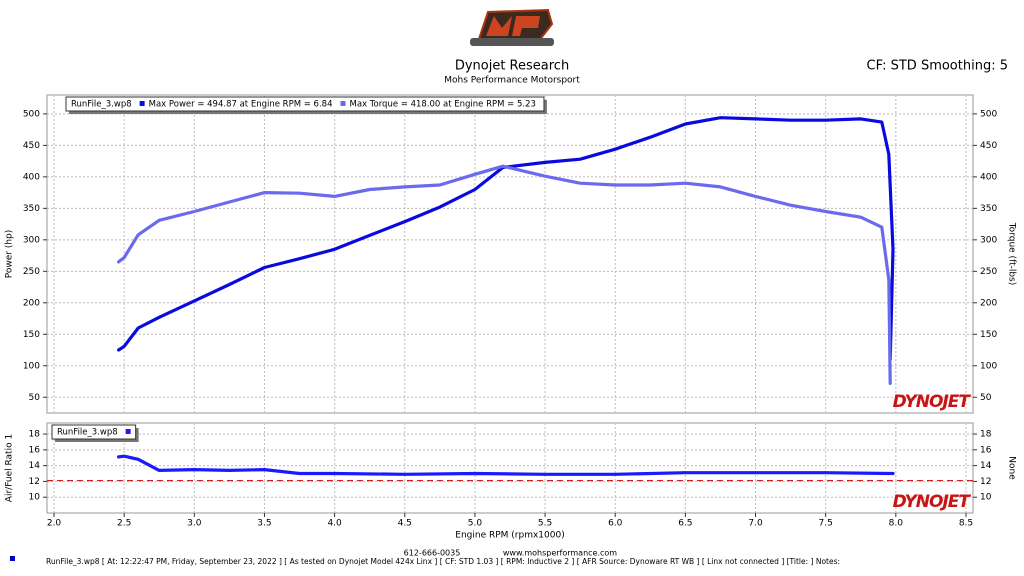  Describe the element at coordinates (615, 524) in the screenshot. I see `x-tick-label: 6.0` at that location.